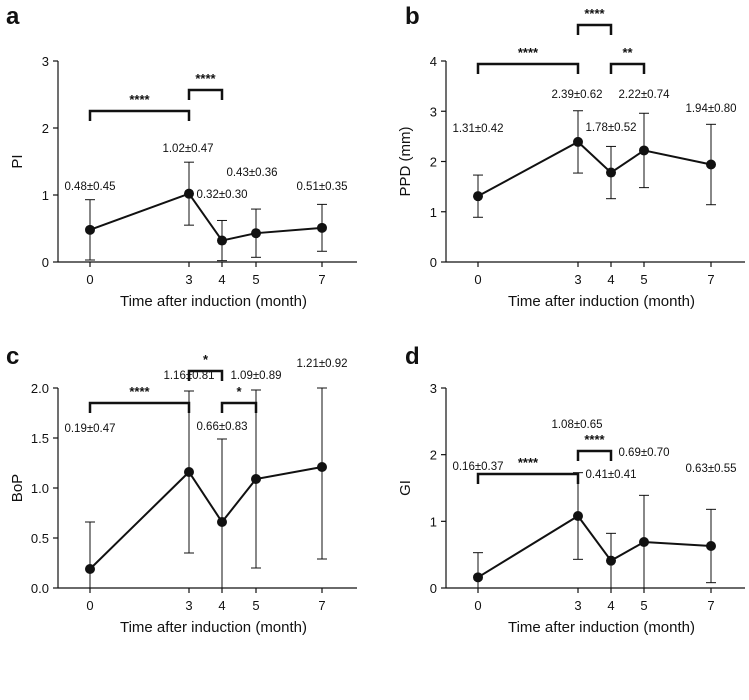 This screenshot has width=749, height=700. What do you see at coordinates (89, 187) in the screenshot?
I see `data-label: 0.48±0.45` at bounding box center [89, 187].